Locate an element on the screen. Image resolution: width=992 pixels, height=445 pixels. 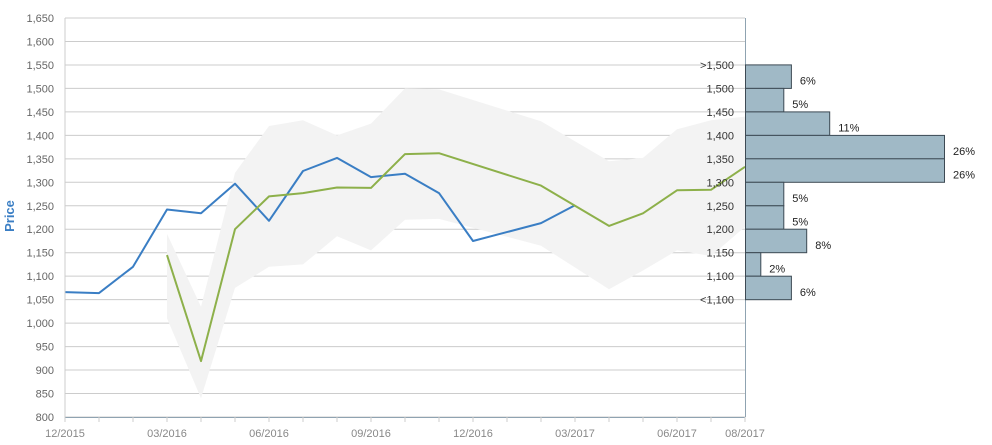
distribution-bin-label: >1,500 is located at coordinates (717, 66).